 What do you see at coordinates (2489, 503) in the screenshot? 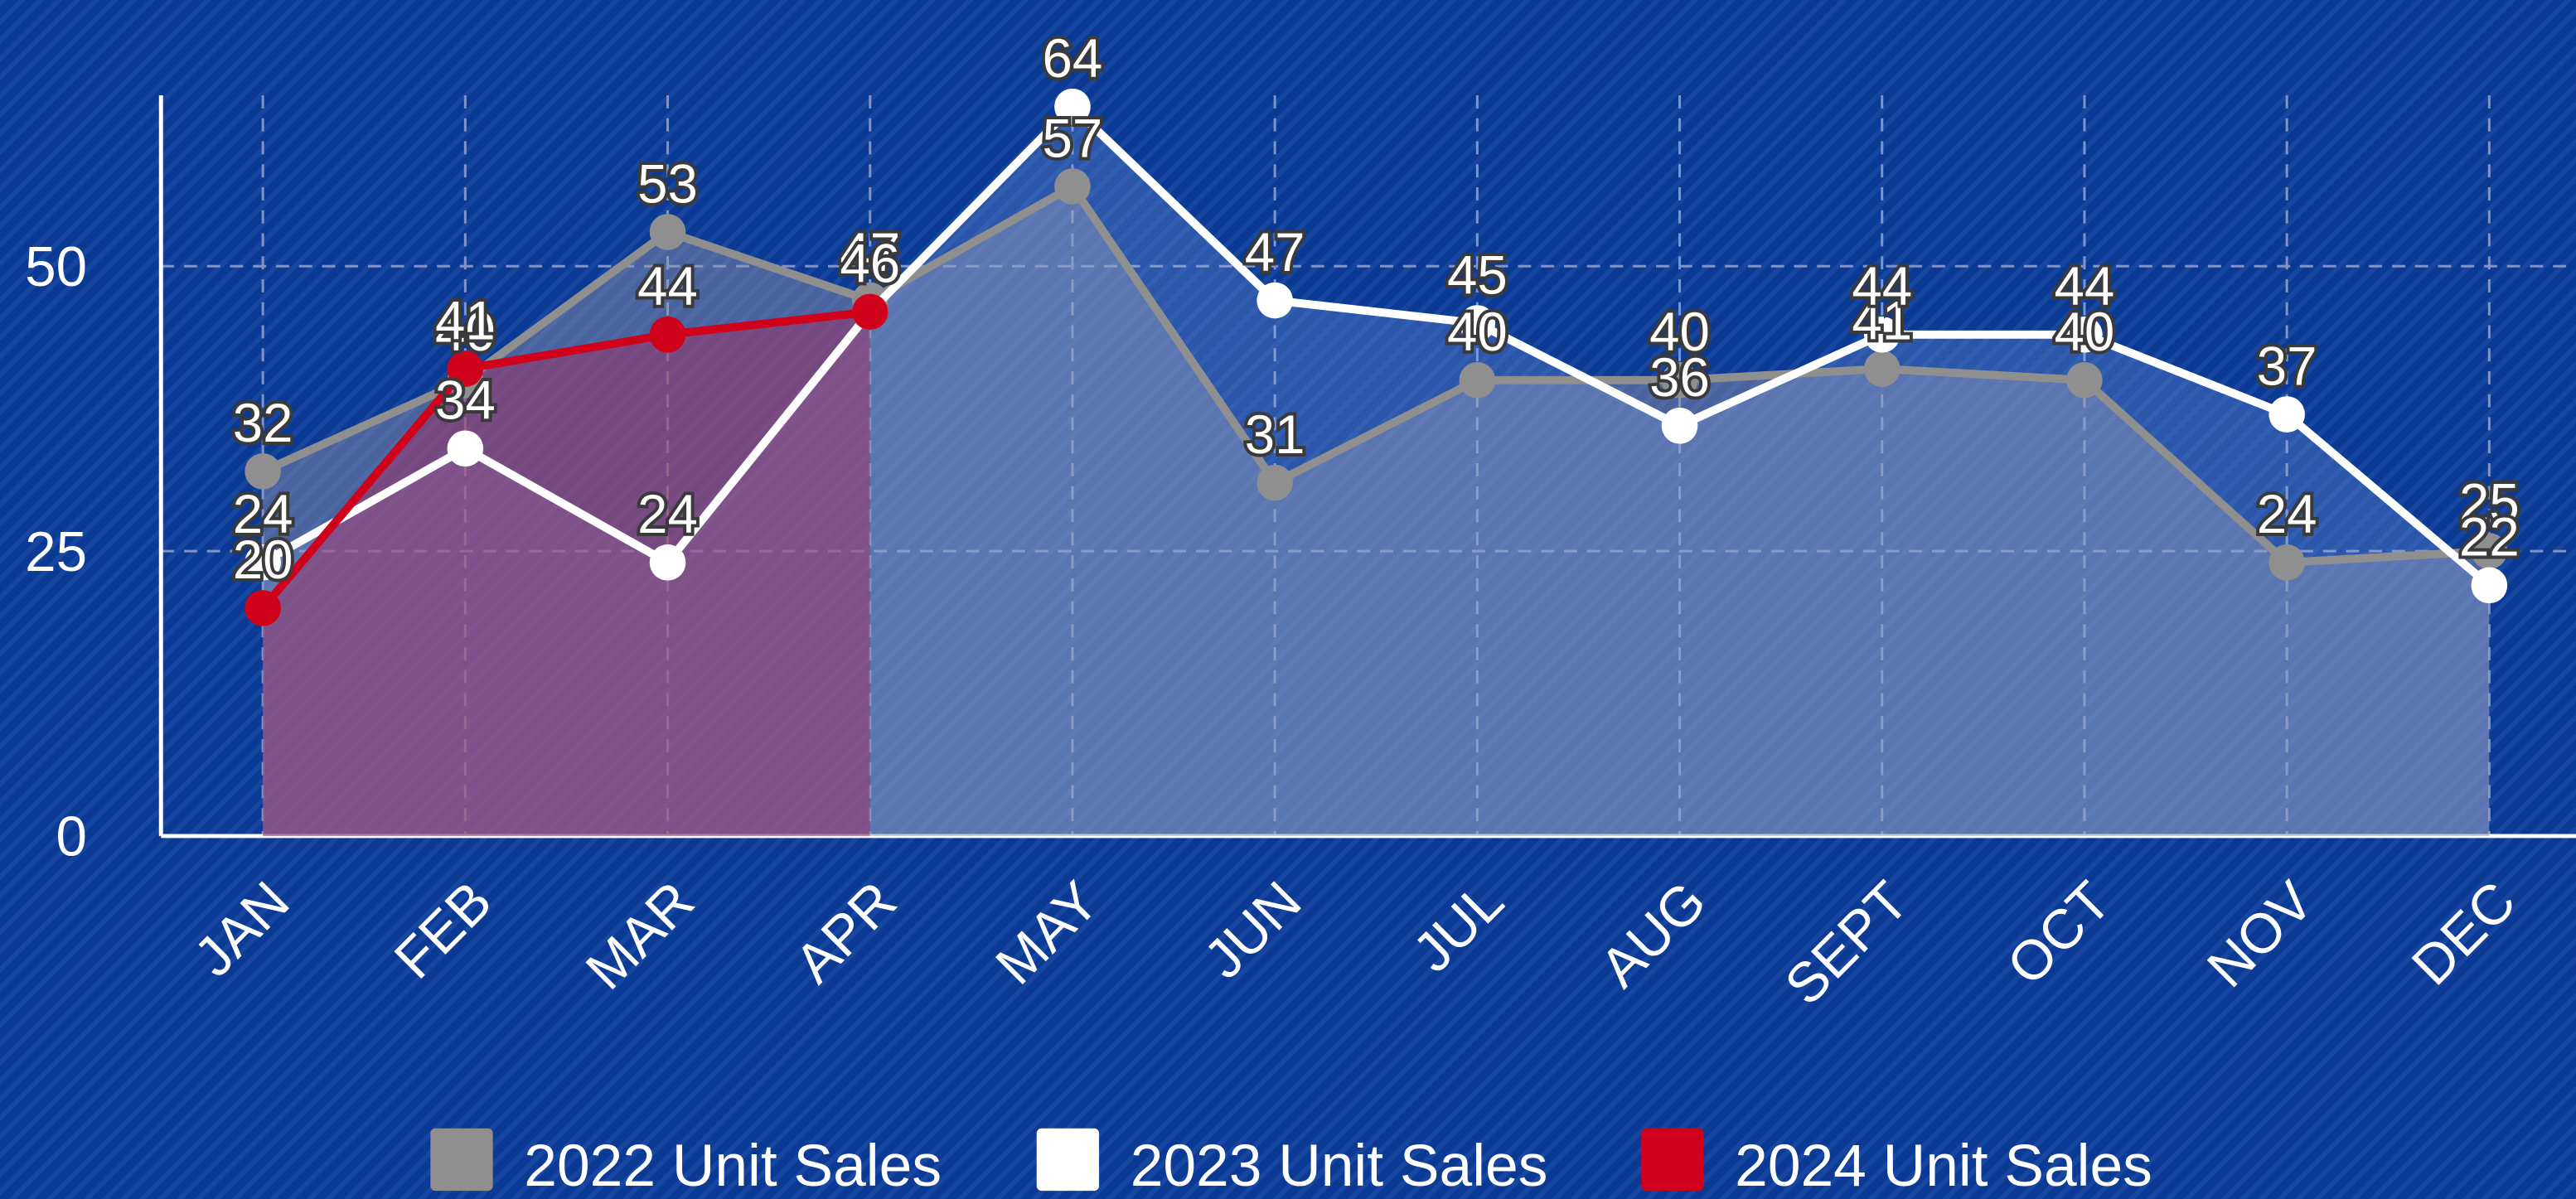
I see `data-label: 25` at bounding box center [2489, 503].